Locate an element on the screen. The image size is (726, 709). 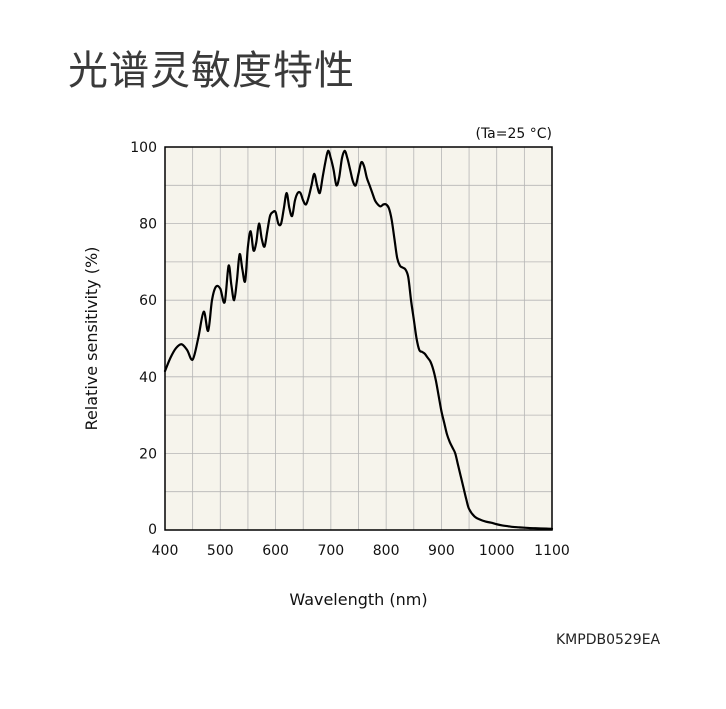
x-tick-label: 500 is located at coordinates (220, 551).